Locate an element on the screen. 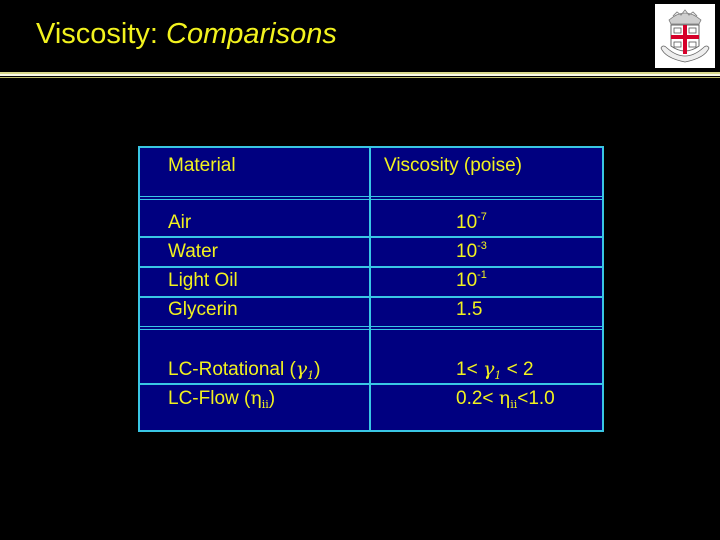 This screenshot has width=720, height=540. slide-title: Viscosity: Comparisons is located at coordinates (186, 34).